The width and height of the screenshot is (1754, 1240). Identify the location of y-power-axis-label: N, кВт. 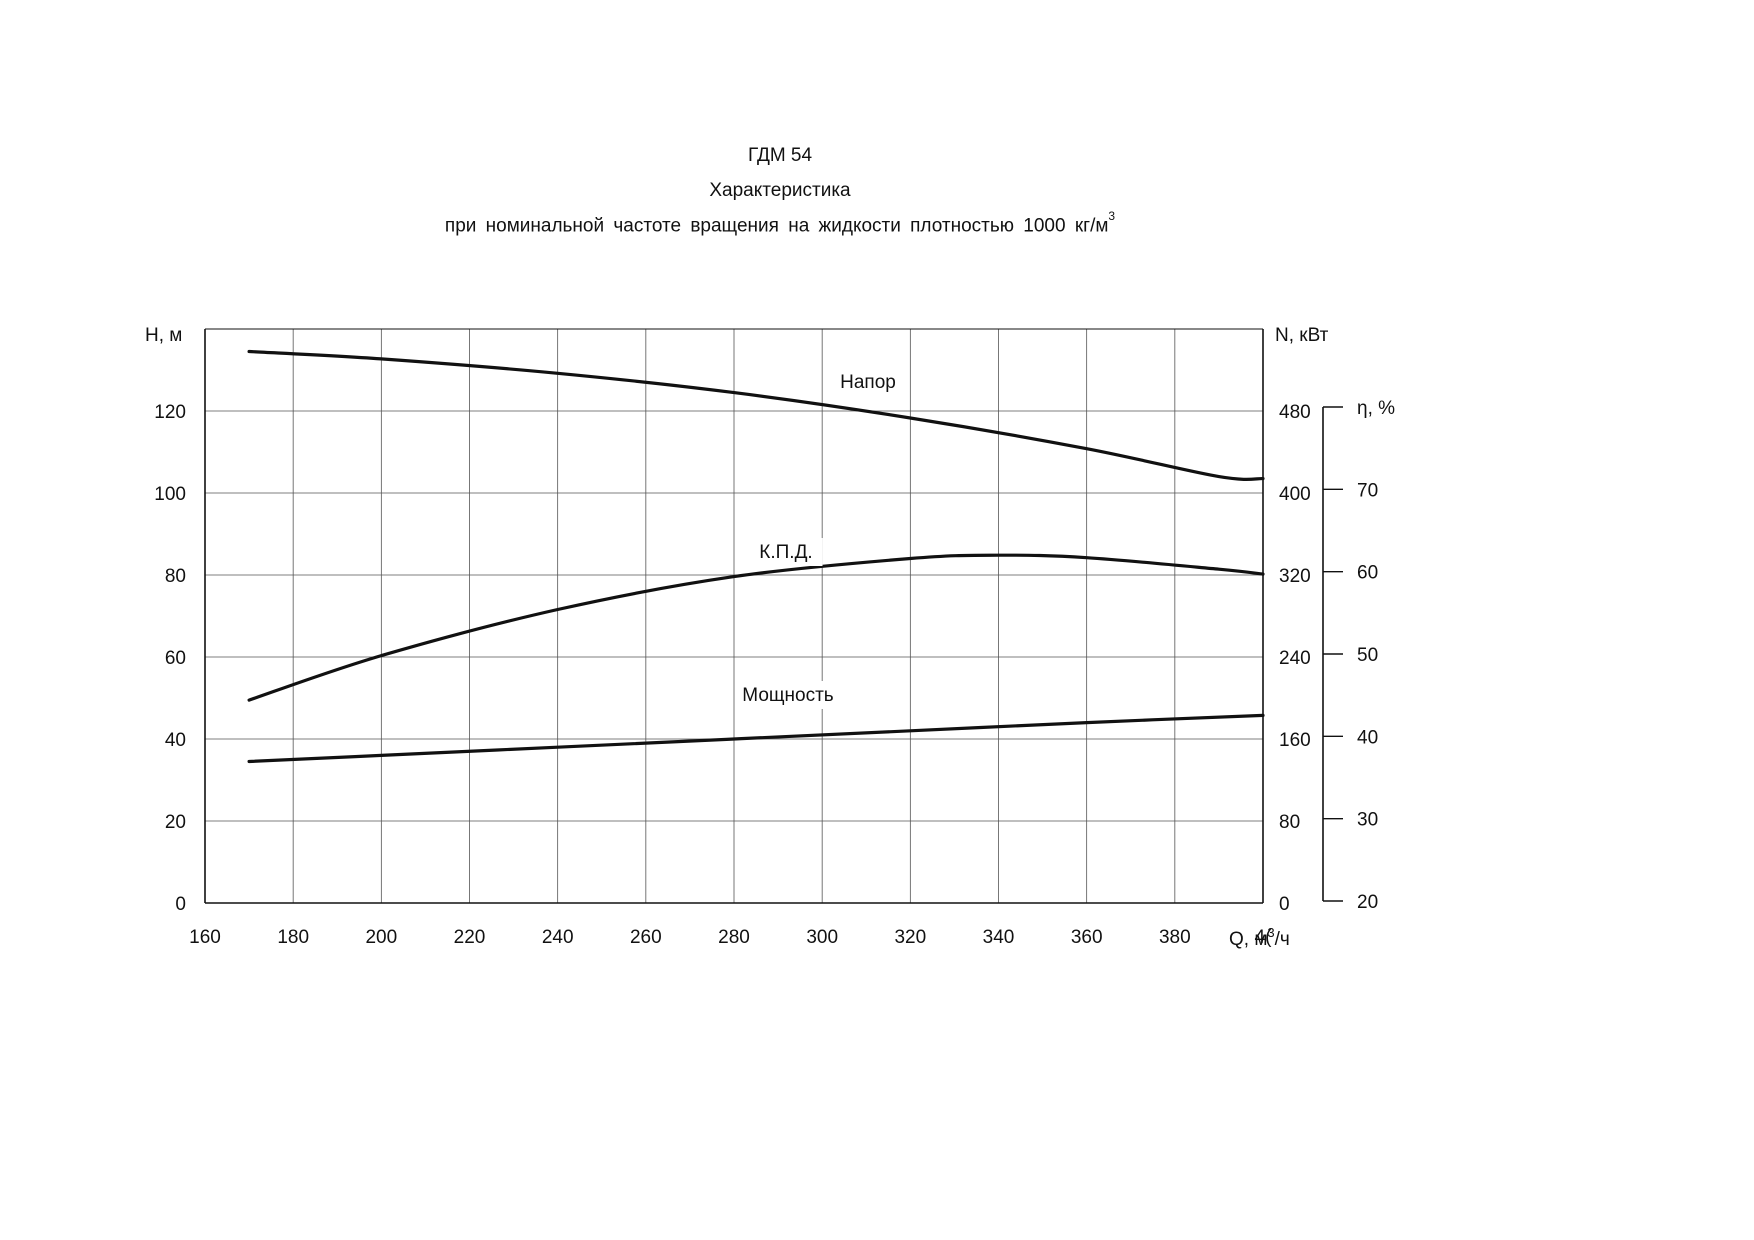
(1302, 335).